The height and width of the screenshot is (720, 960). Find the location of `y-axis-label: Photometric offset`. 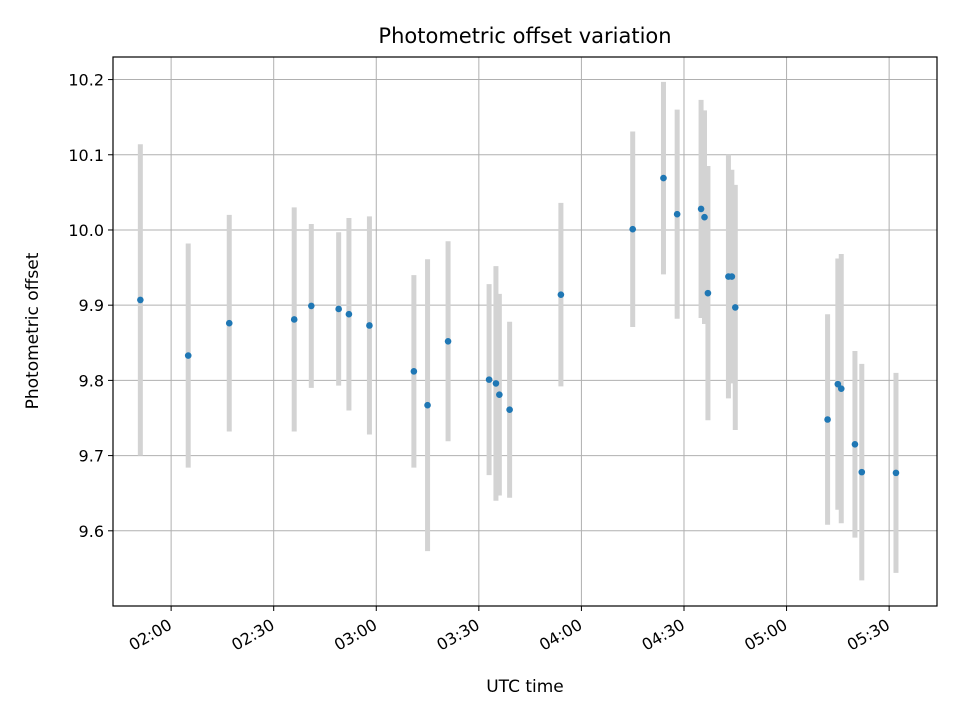

y-axis-label: Photometric offset is located at coordinates (33, 330).